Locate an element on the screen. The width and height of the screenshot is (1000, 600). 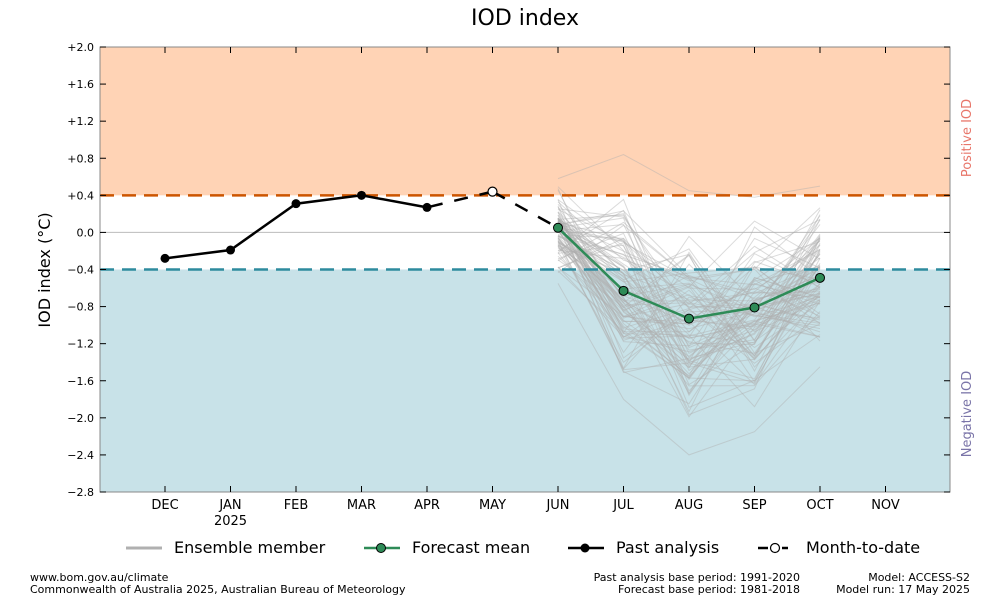
y-tick-label: 0.0 is located at coordinates (86, 232).